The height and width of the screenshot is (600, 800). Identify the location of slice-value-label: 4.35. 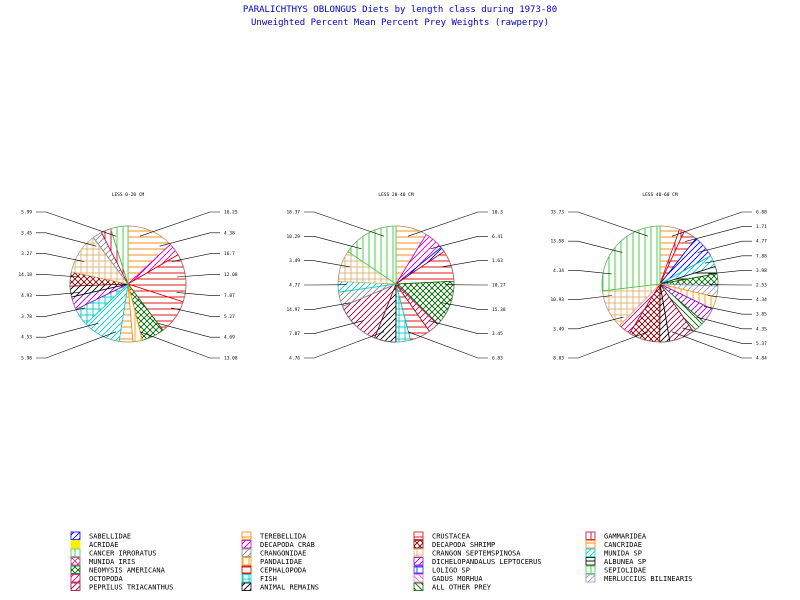
(761, 329).